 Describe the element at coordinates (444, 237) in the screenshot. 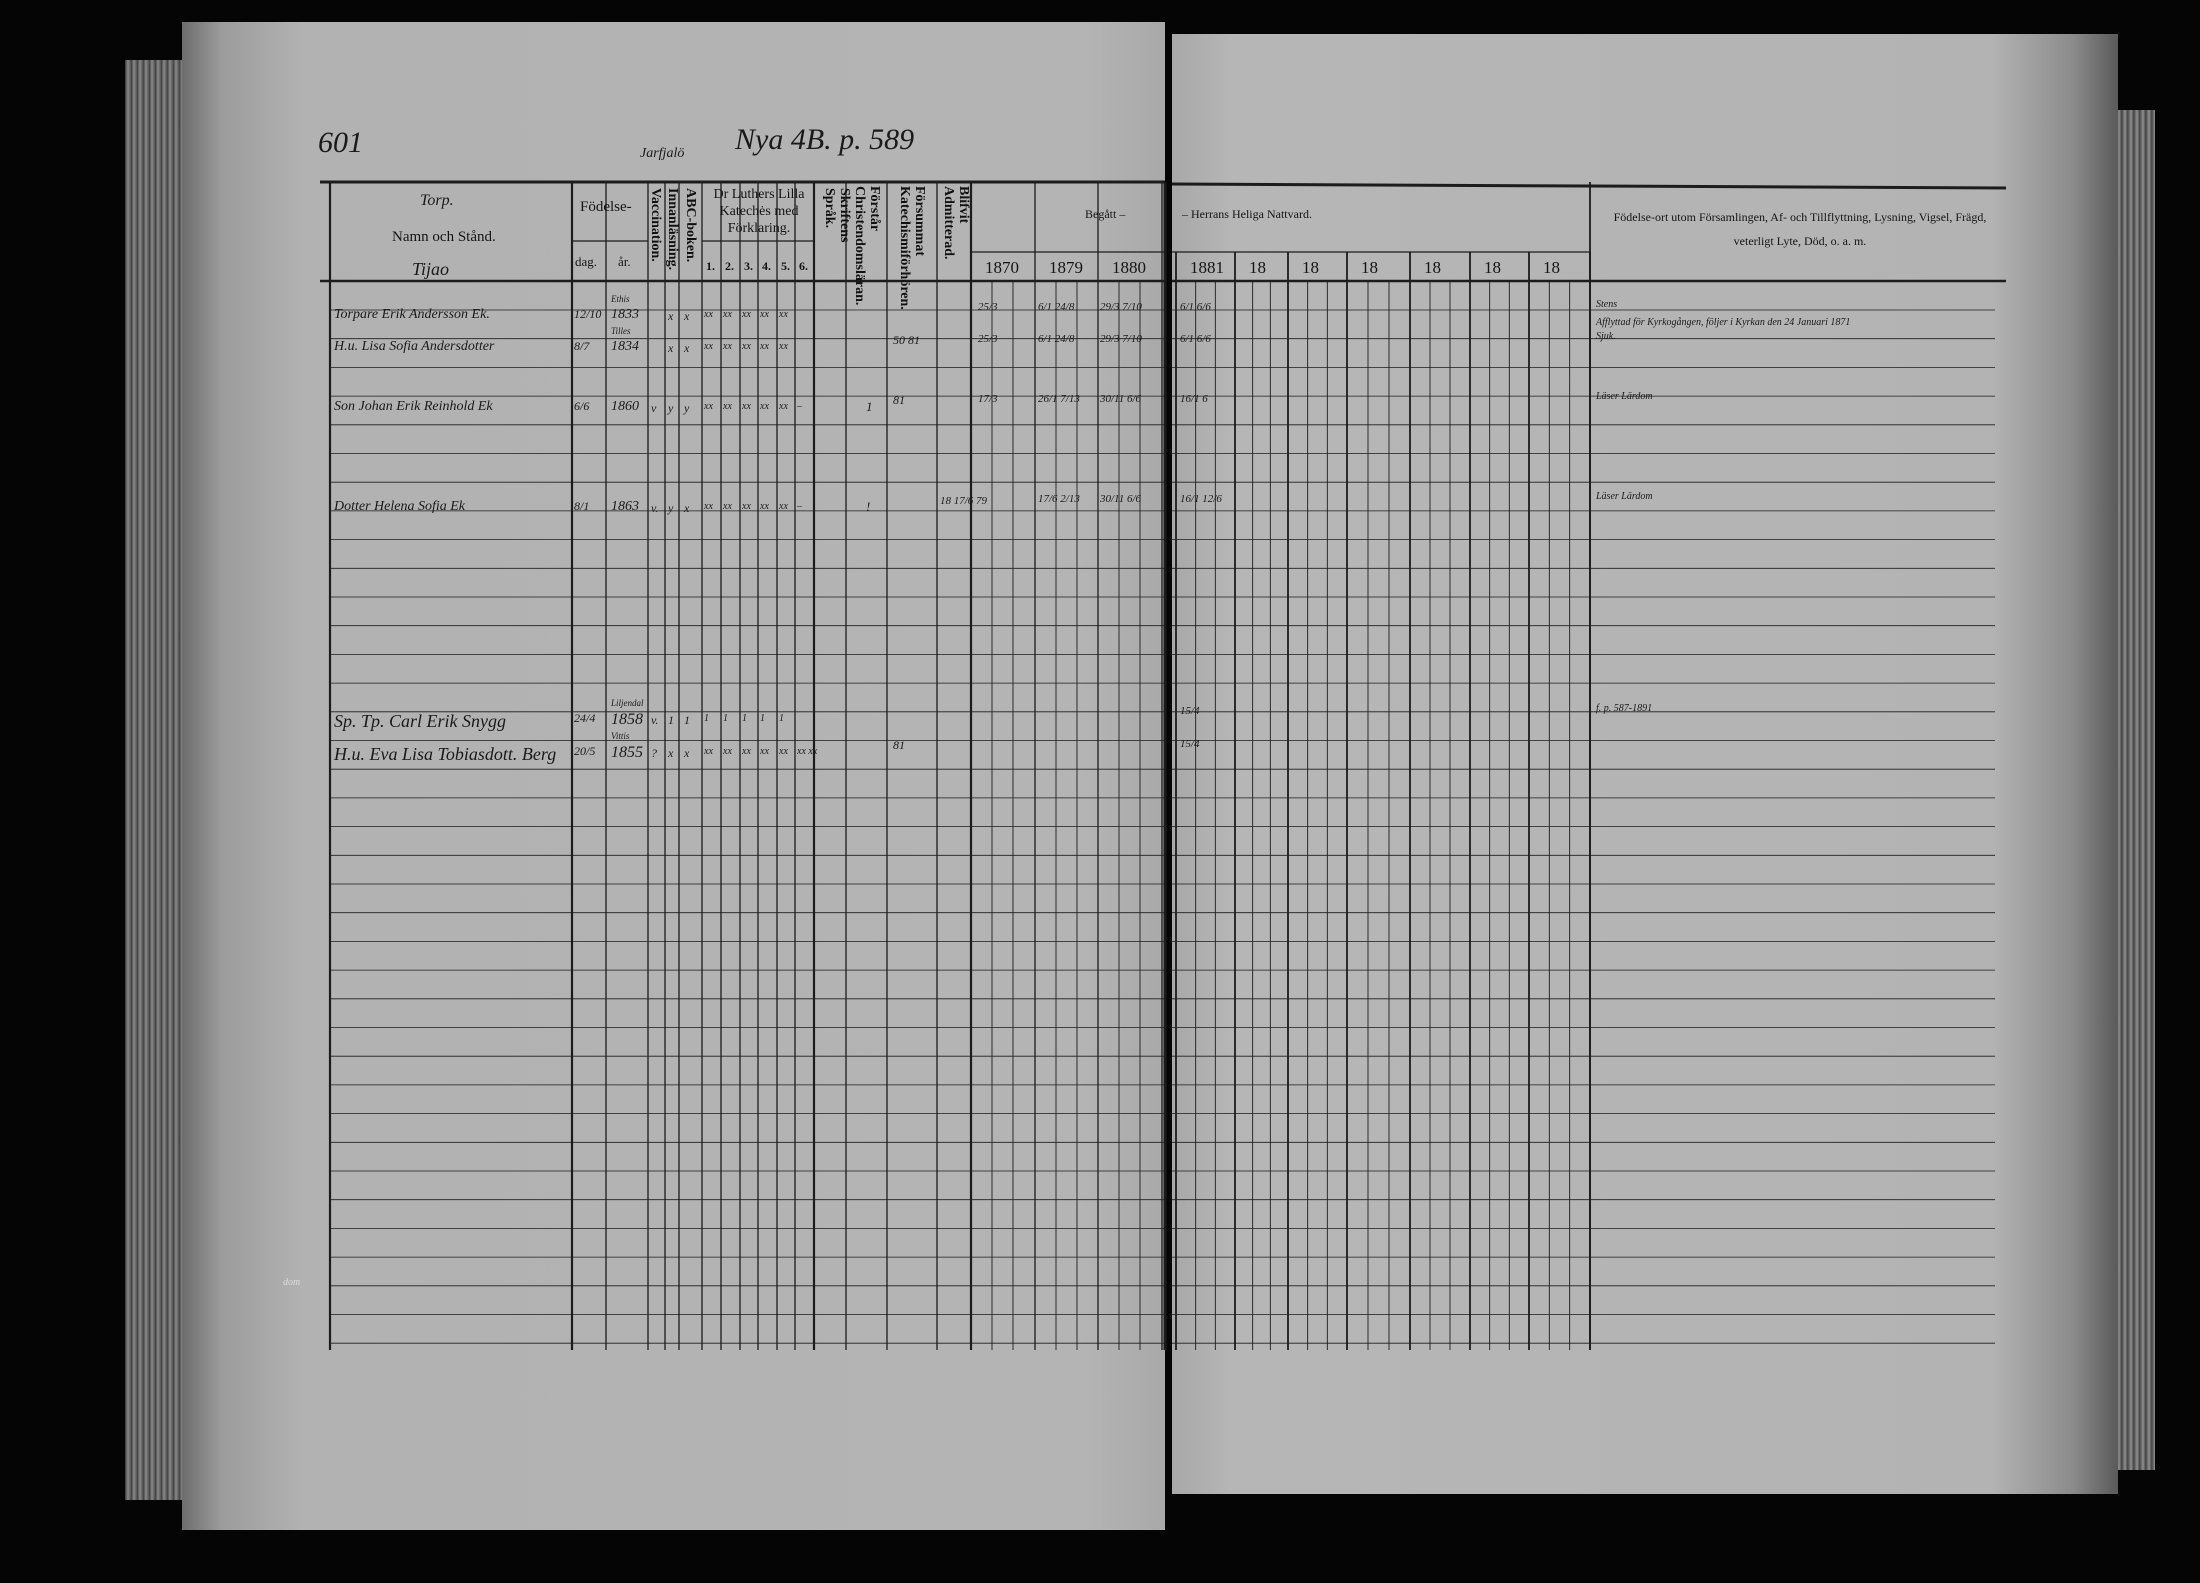

I see `name-column-header: Namn och Stånd.` at that location.